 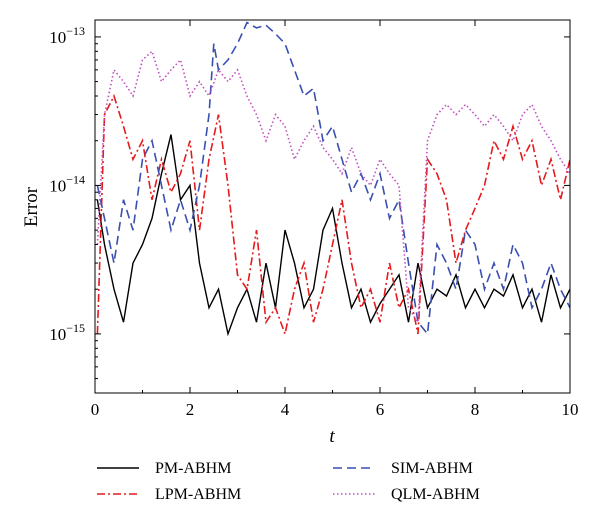 I want to click on legend-label-qlm-abhm: QLM-ABHM, so click(x=435, y=494).